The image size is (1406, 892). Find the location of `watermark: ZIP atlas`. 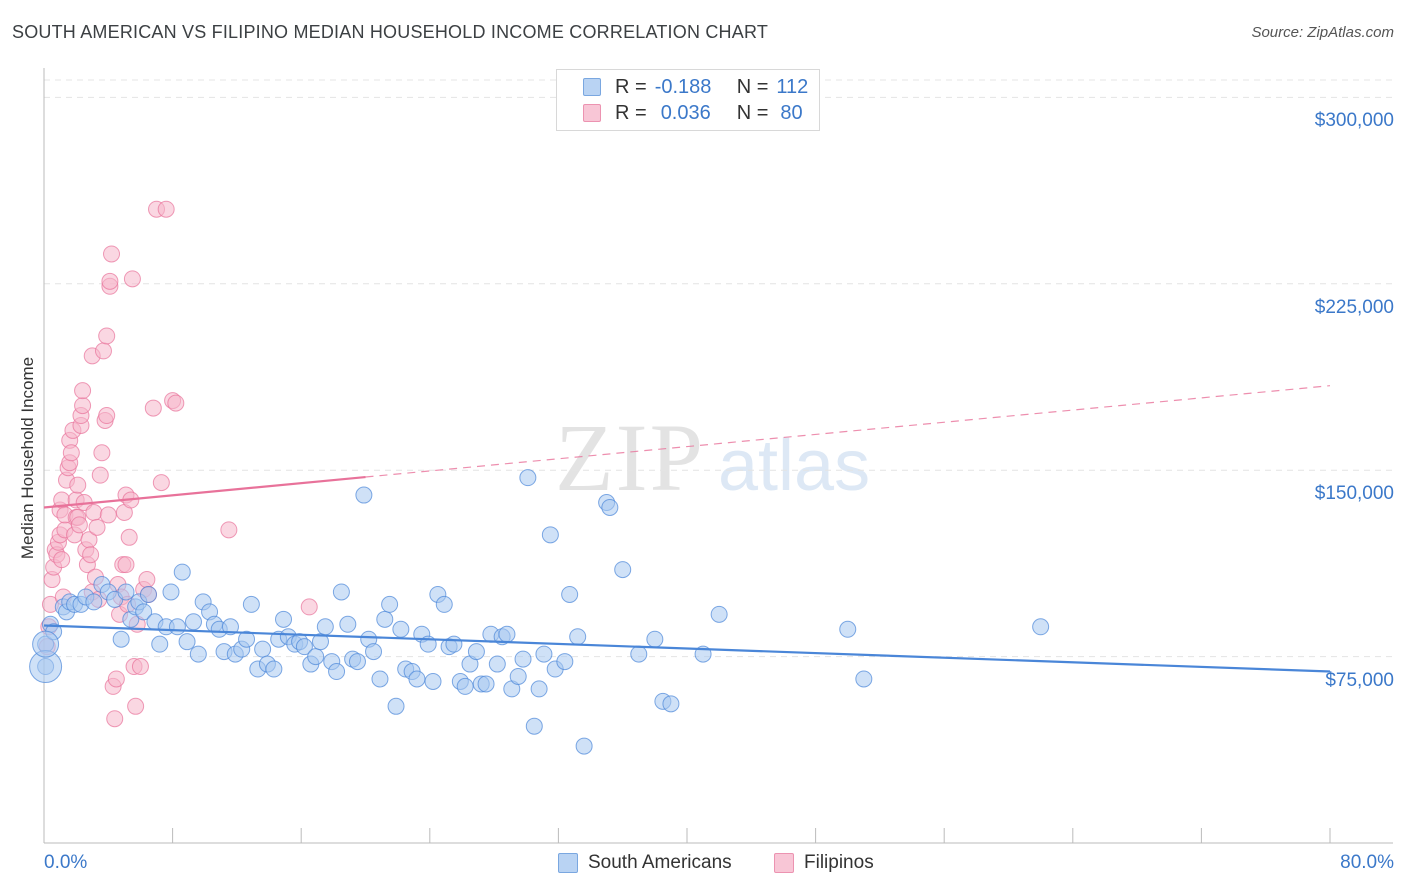

watermark: ZIP atlas is located at coordinates (712, 457).